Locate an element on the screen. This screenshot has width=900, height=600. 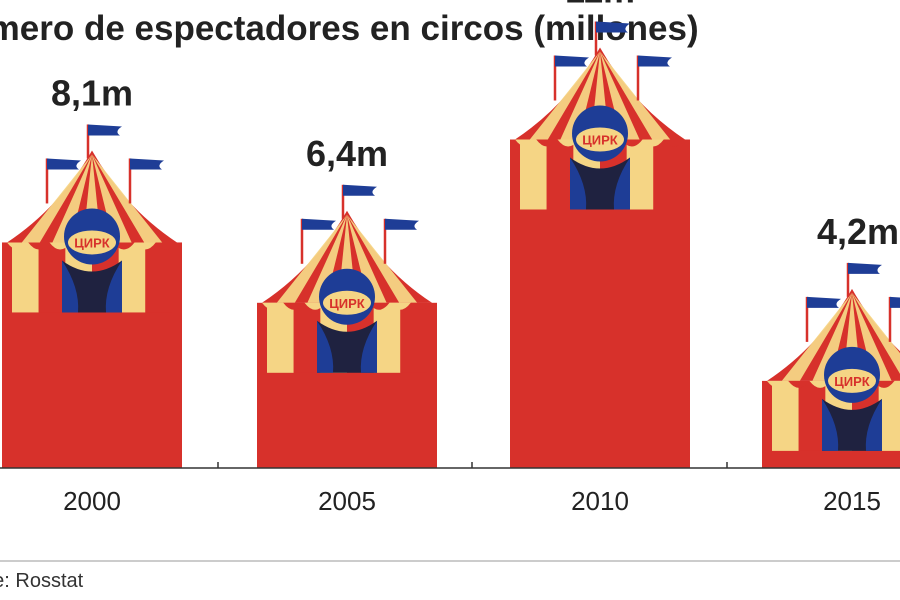
x-tick-label: 2015 is located at coordinates (852, 501).